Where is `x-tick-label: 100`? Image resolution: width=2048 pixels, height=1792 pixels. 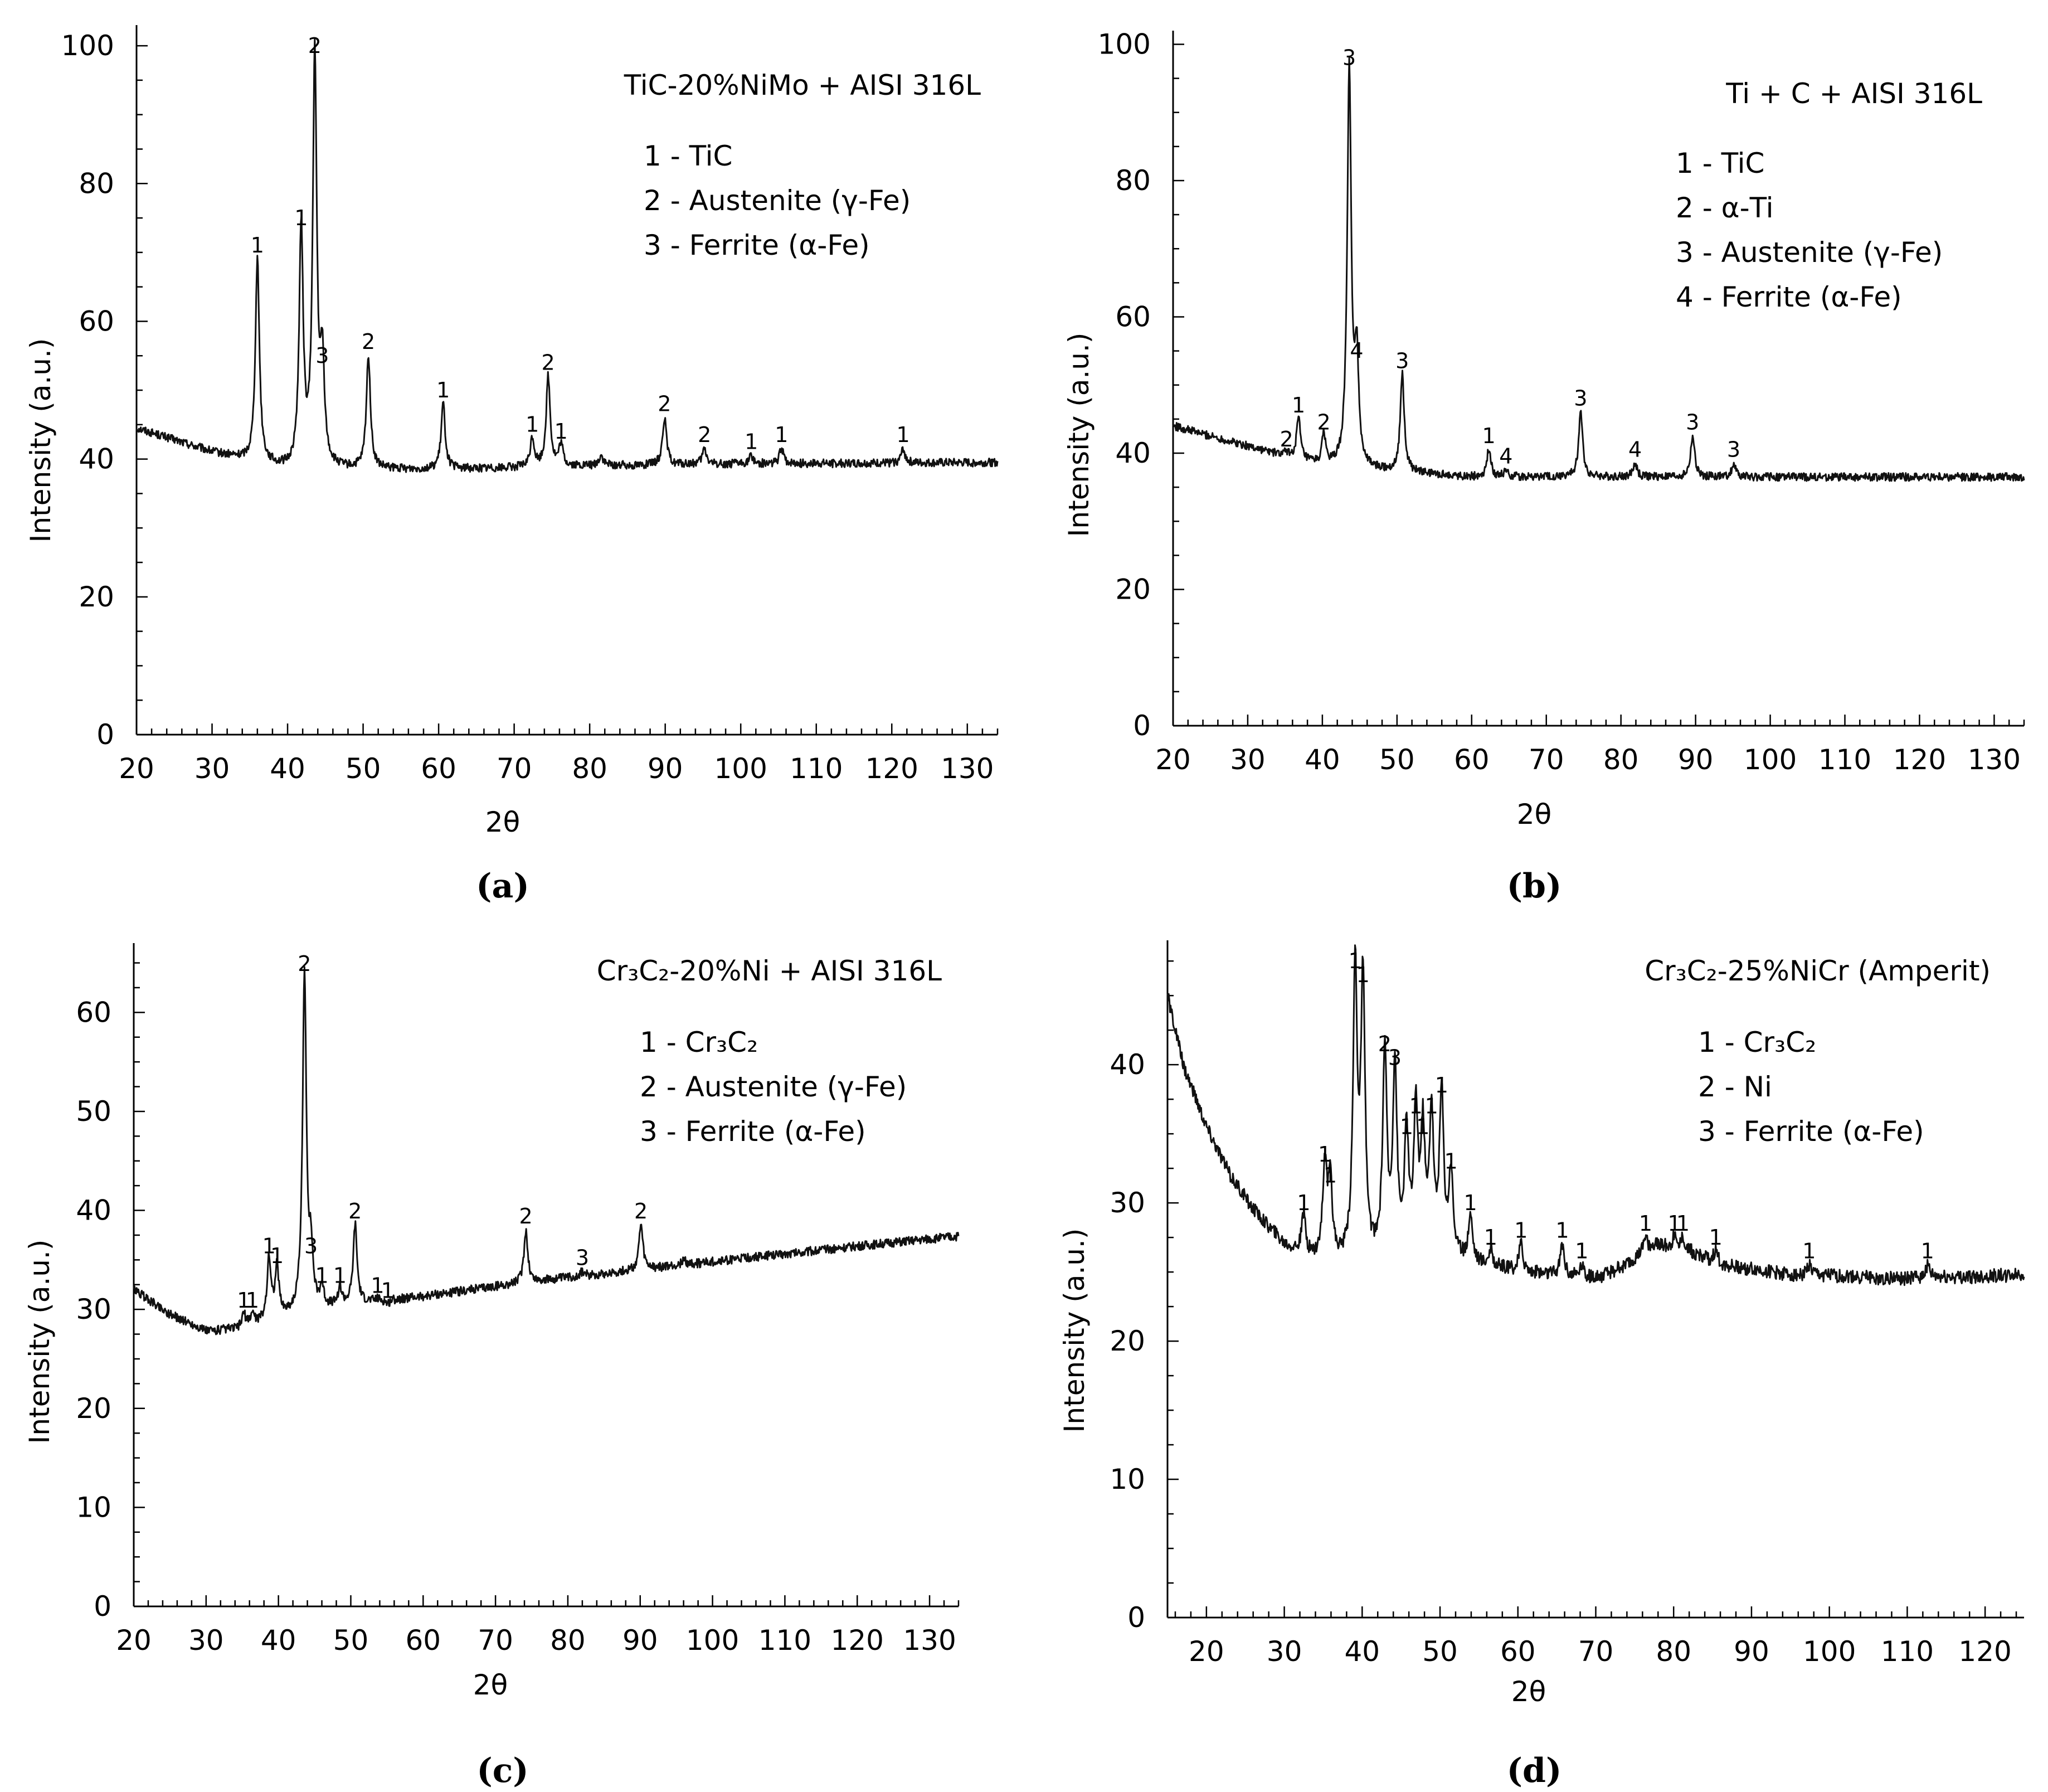
x-tick-label: 100 is located at coordinates (740, 768).